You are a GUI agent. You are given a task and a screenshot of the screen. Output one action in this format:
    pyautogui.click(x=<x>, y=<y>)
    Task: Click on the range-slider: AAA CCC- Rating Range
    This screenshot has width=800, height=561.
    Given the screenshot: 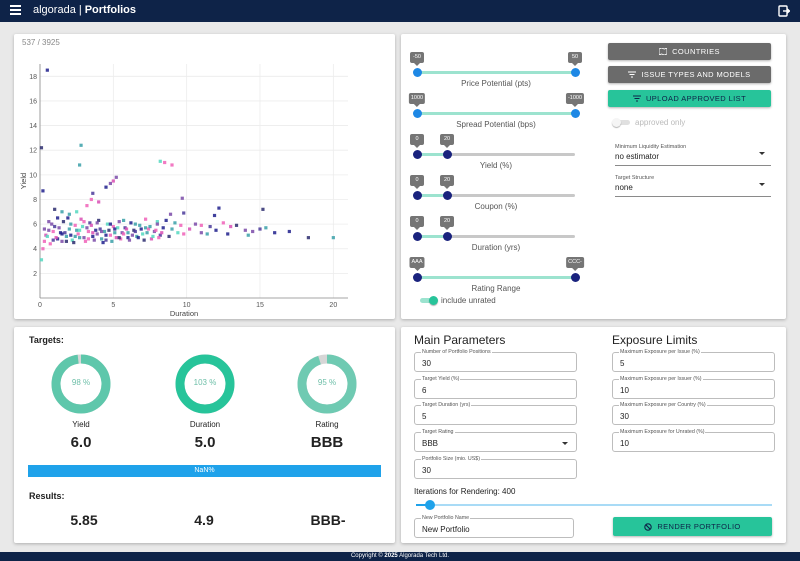 What is the action you would take?
    pyautogui.click(x=496, y=270)
    